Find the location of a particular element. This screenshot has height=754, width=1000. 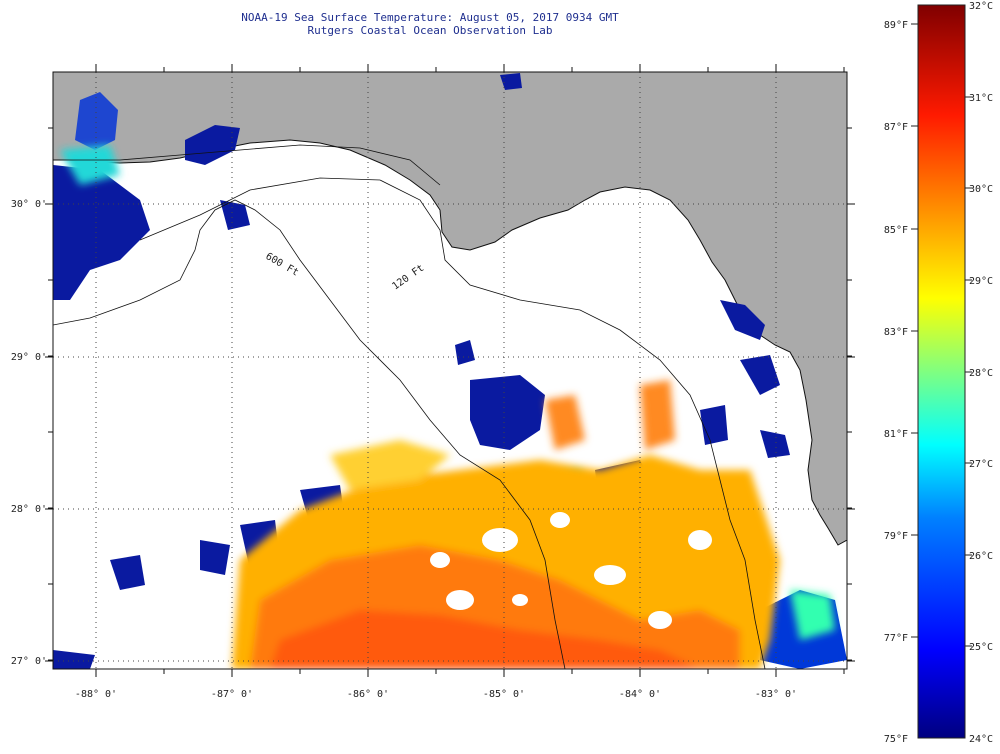

lon-label: -88° 0' is located at coordinates (96, 694).